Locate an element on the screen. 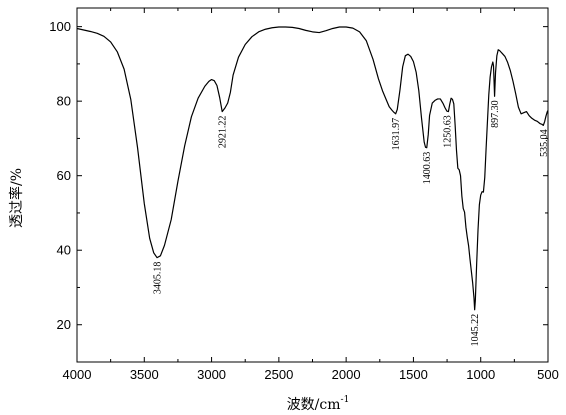  x-tick-label: 2500 is located at coordinates (278, 374).